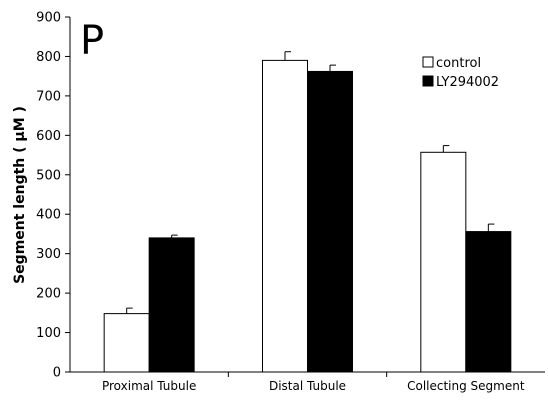  Describe the element at coordinates (171, 305) in the screenshot. I see `bar-ly294002-proximal-tubule` at that location.